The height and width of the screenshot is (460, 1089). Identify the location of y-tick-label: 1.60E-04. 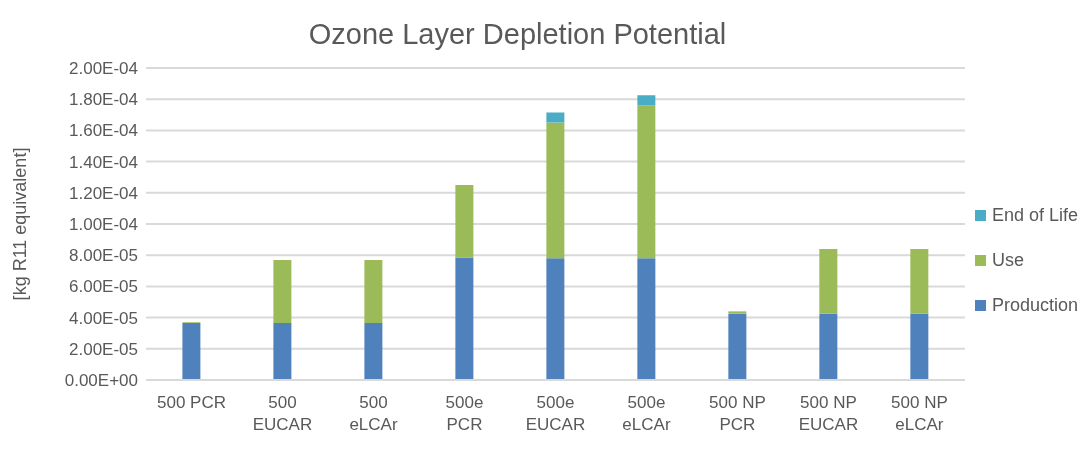
(103, 131).